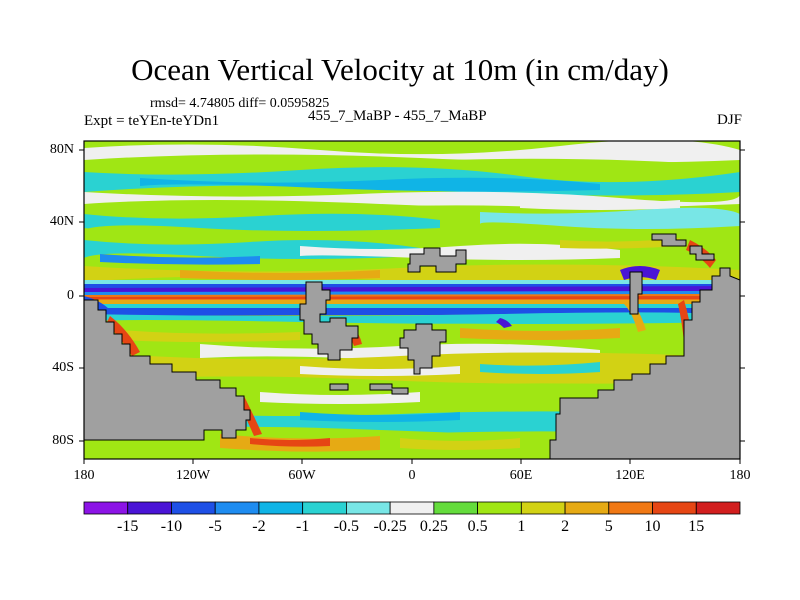  I want to click on midlat-north-field, so click(412, 256).